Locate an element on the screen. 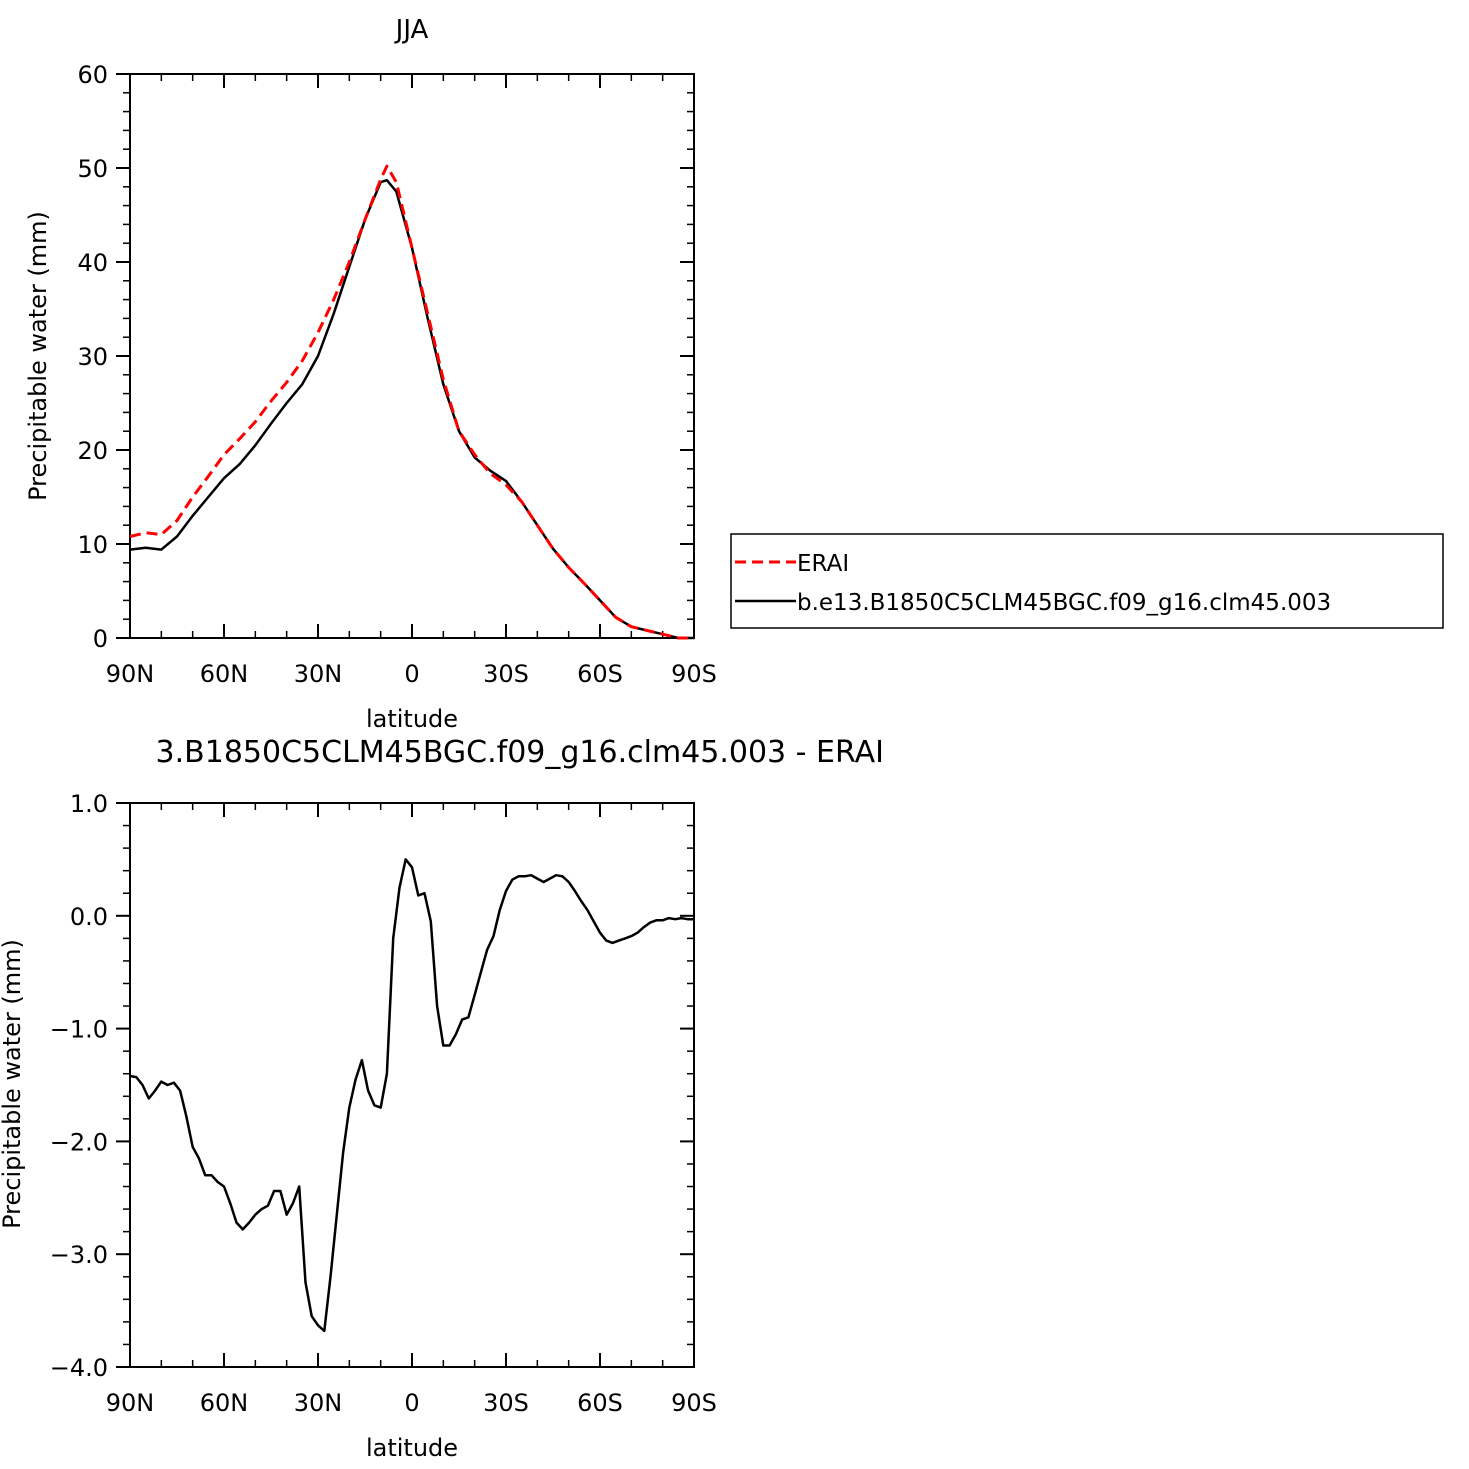 The image size is (1469, 1469). legend-label-erai: ERAI is located at coordinates (823, 564).